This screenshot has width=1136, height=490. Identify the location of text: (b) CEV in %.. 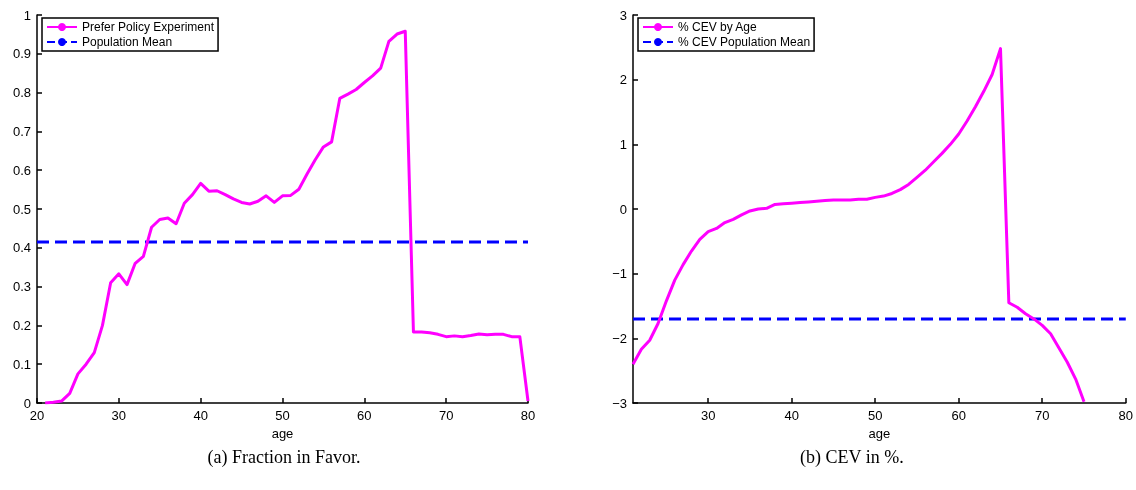
(852, 457).